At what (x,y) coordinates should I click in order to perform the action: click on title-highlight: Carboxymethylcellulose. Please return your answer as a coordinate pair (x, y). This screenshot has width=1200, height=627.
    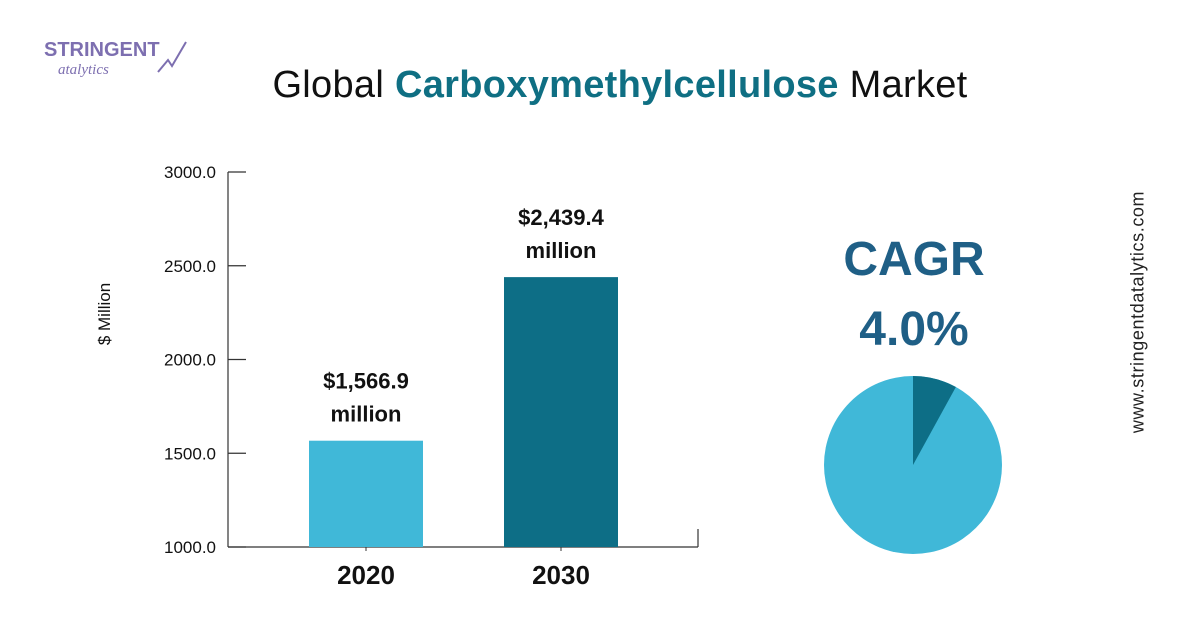
    Looking at the image, I should click on (616, 85).